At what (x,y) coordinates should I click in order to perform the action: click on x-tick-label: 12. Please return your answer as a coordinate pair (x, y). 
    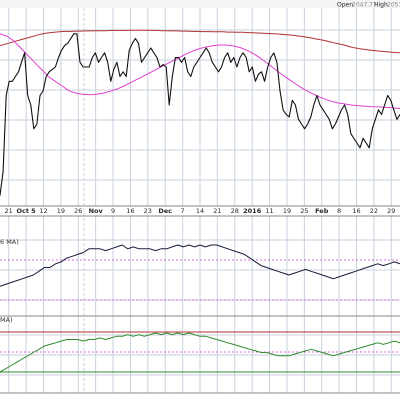
    Looking at the image, I should click on (43, 211).